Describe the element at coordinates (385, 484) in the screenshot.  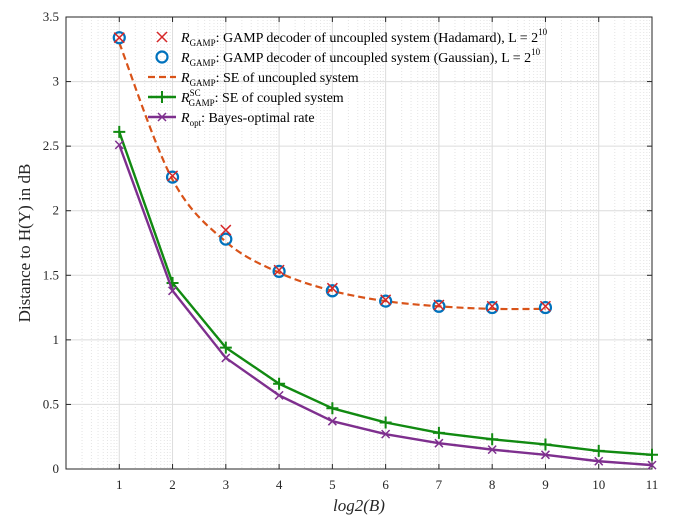
I see `x-tick-label: 6` at that location.